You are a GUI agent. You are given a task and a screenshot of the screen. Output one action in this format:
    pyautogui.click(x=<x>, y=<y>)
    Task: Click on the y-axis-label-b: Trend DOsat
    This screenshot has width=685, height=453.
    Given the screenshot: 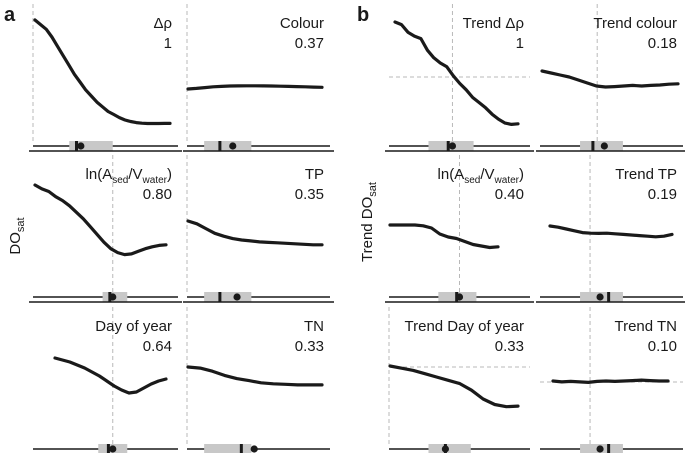 What is the action you would take?
    pyautogui.click(x=369, y=222)
    